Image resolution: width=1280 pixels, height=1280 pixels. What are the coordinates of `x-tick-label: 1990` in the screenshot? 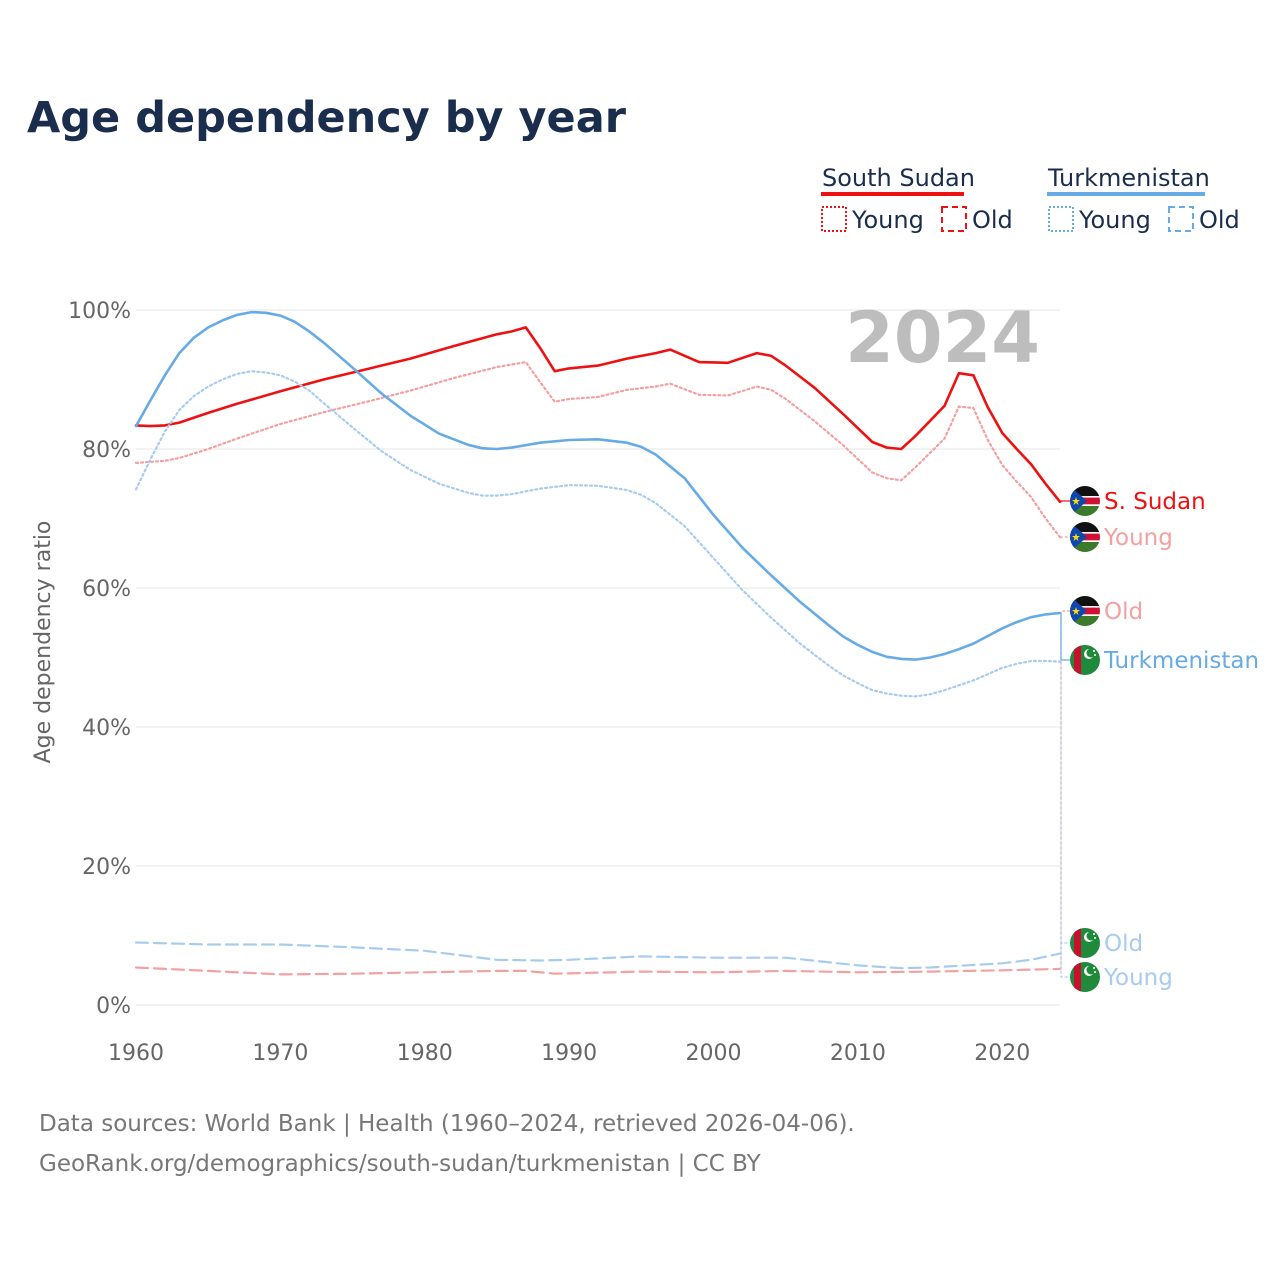 It's located at (569, 1053).